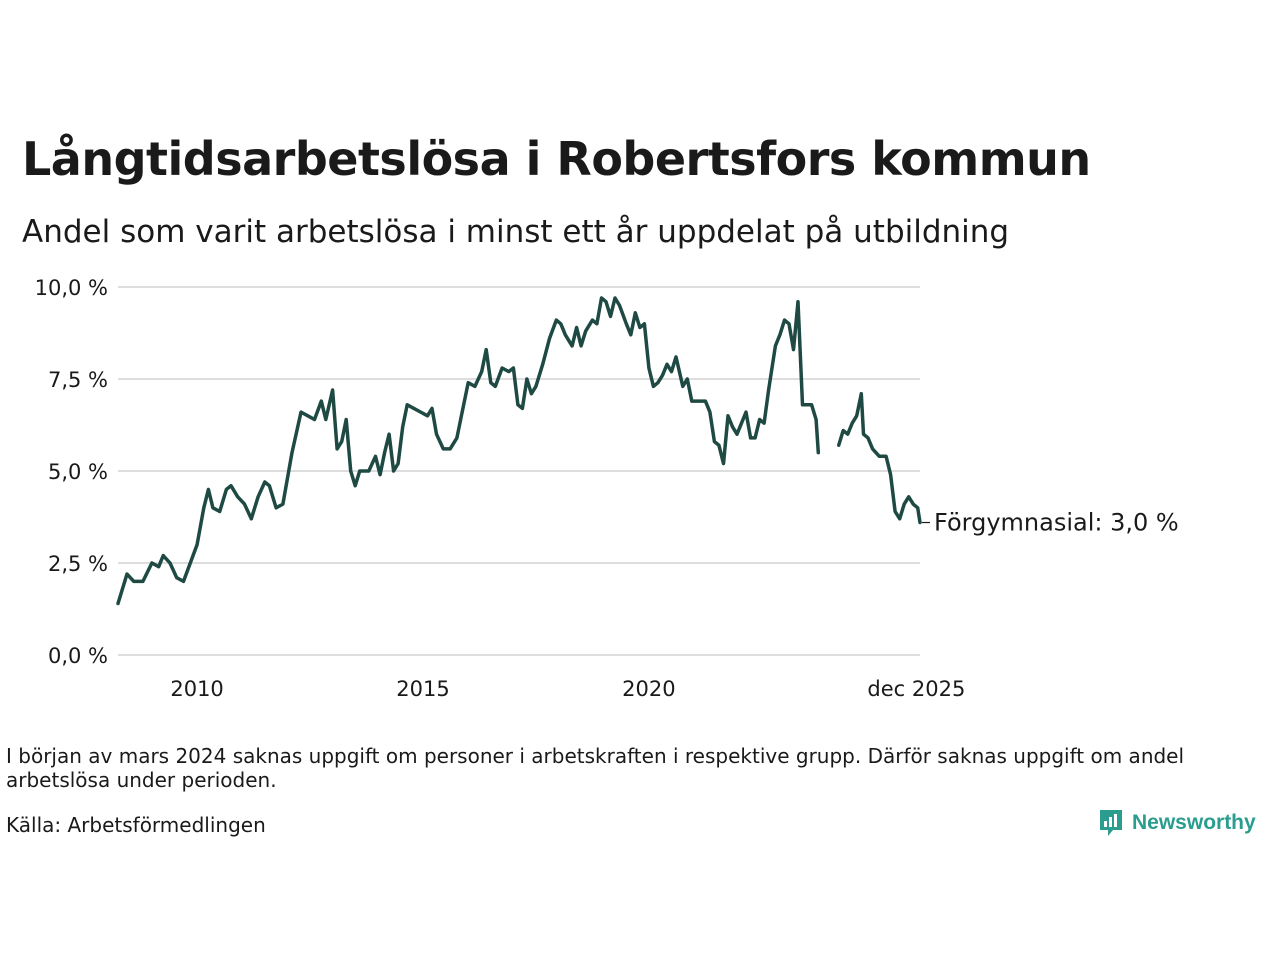  What do you see at coordinates (1111, 823) in the screenshot?
I see `bar-chart-icon` at bounding box center [1111, 823].